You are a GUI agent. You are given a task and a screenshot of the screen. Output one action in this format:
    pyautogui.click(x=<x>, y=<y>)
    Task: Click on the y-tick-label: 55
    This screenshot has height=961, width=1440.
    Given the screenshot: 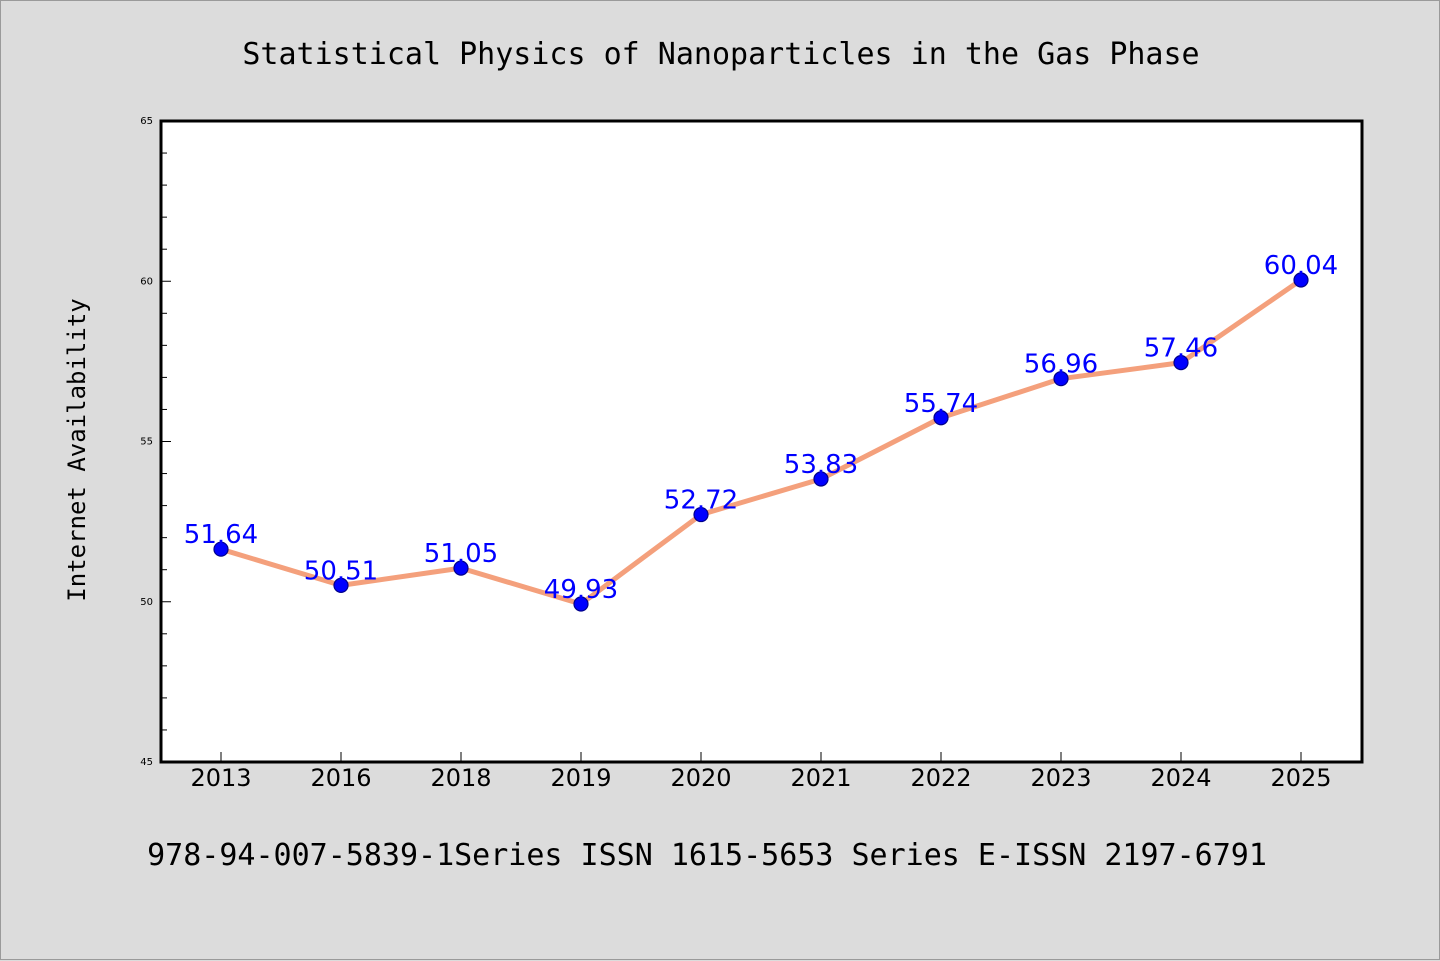 What is the action you would take?
    pyautogui.click(x=146, y=442)
    